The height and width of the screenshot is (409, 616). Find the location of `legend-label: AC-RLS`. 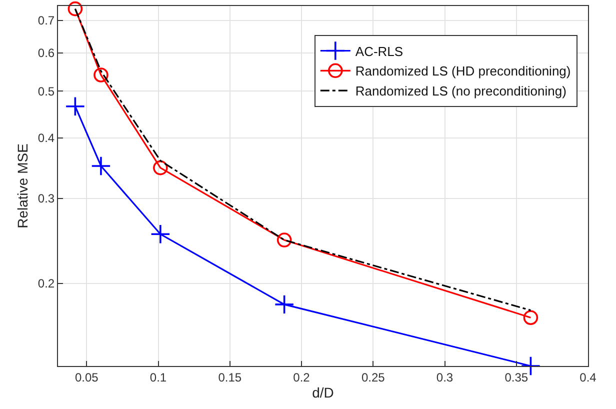

legend-label: AC-RLS is located at coordinates (379, 51).